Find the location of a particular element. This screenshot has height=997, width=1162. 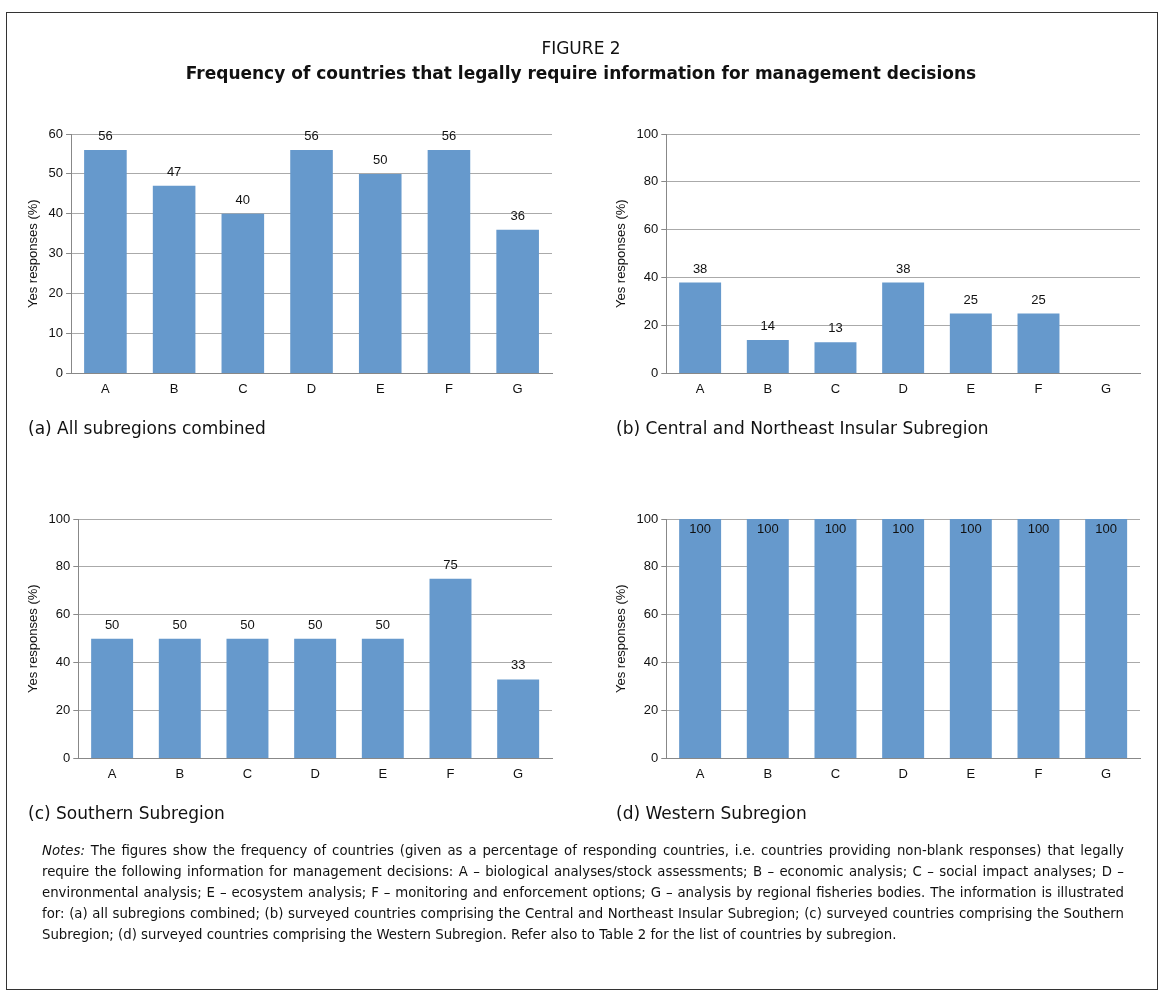

data-label: 33 is located at coordinates (518, 665).